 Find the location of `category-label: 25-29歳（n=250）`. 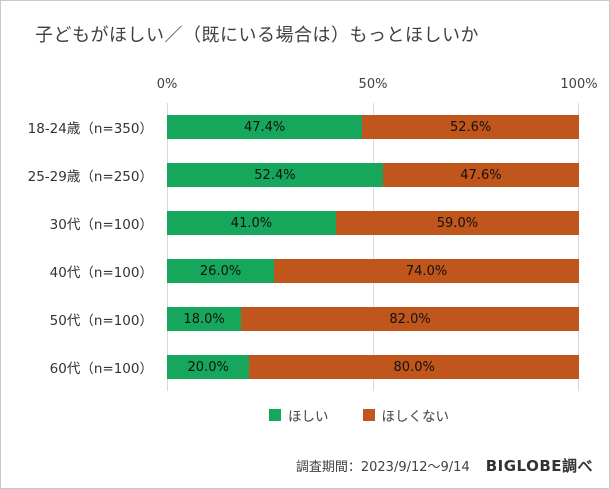

category-label: 25-29歳（n=250） is located at coordinates (90, 177).